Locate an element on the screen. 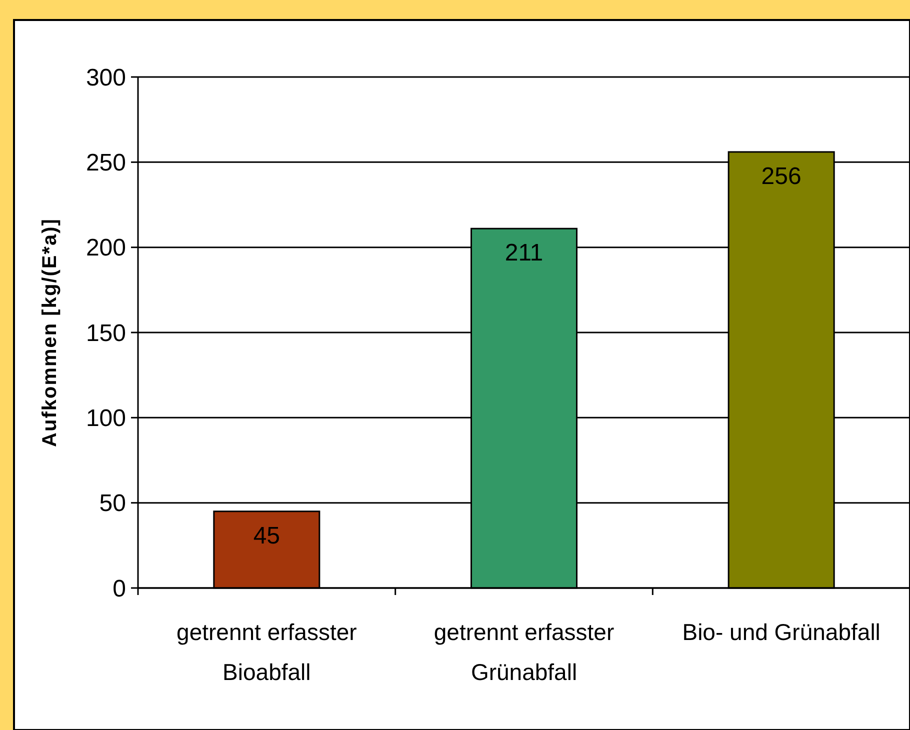  x-tick-label: getrennt erfasster Grünabfall is located at coordinates (524, 652).